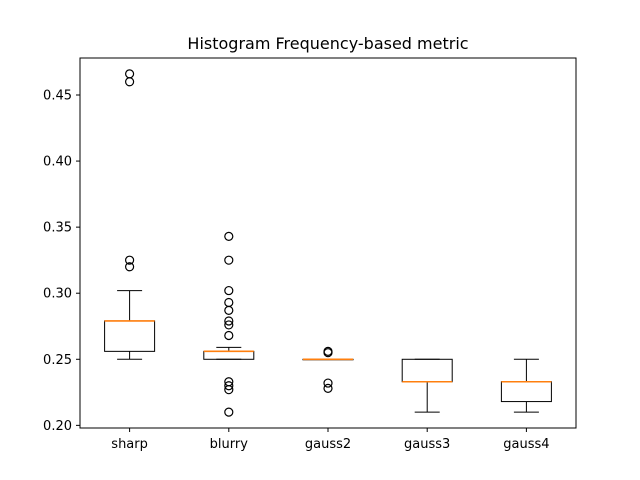 The width and height of the screenshot is (640, 480). I want to click on y-tick-label: 0.40, so click(57, 162).